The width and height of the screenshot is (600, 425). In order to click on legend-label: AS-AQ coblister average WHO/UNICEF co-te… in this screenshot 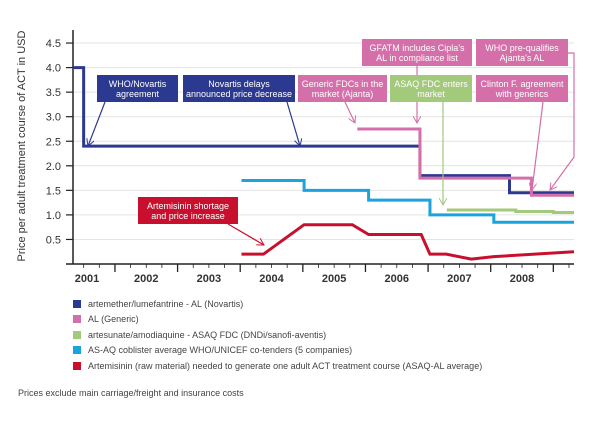, I will do `click(220, 350)`.